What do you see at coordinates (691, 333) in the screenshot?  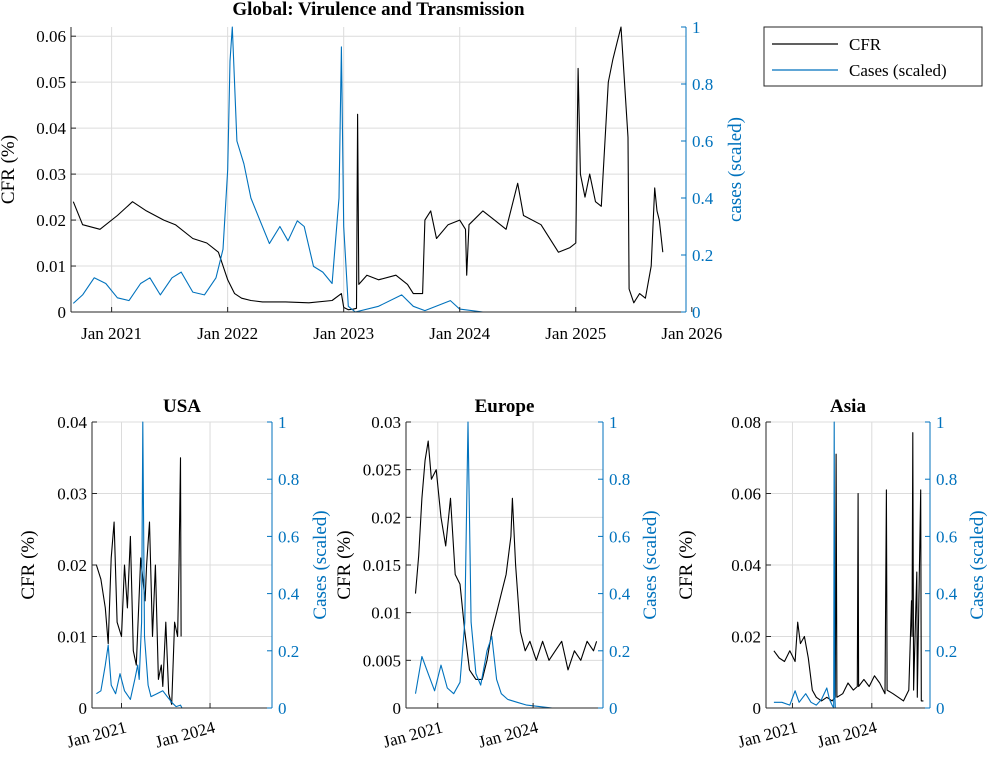 I see `x-tick-label: Jan 2026` at bounding box center [691, 333].